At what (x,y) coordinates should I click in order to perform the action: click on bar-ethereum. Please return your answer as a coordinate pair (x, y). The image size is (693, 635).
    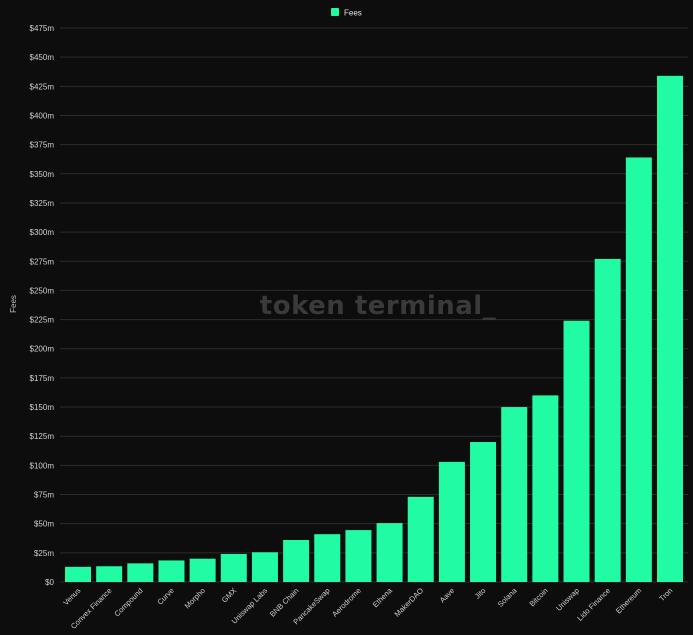
    Looking at the image, I should click on (638, 369).